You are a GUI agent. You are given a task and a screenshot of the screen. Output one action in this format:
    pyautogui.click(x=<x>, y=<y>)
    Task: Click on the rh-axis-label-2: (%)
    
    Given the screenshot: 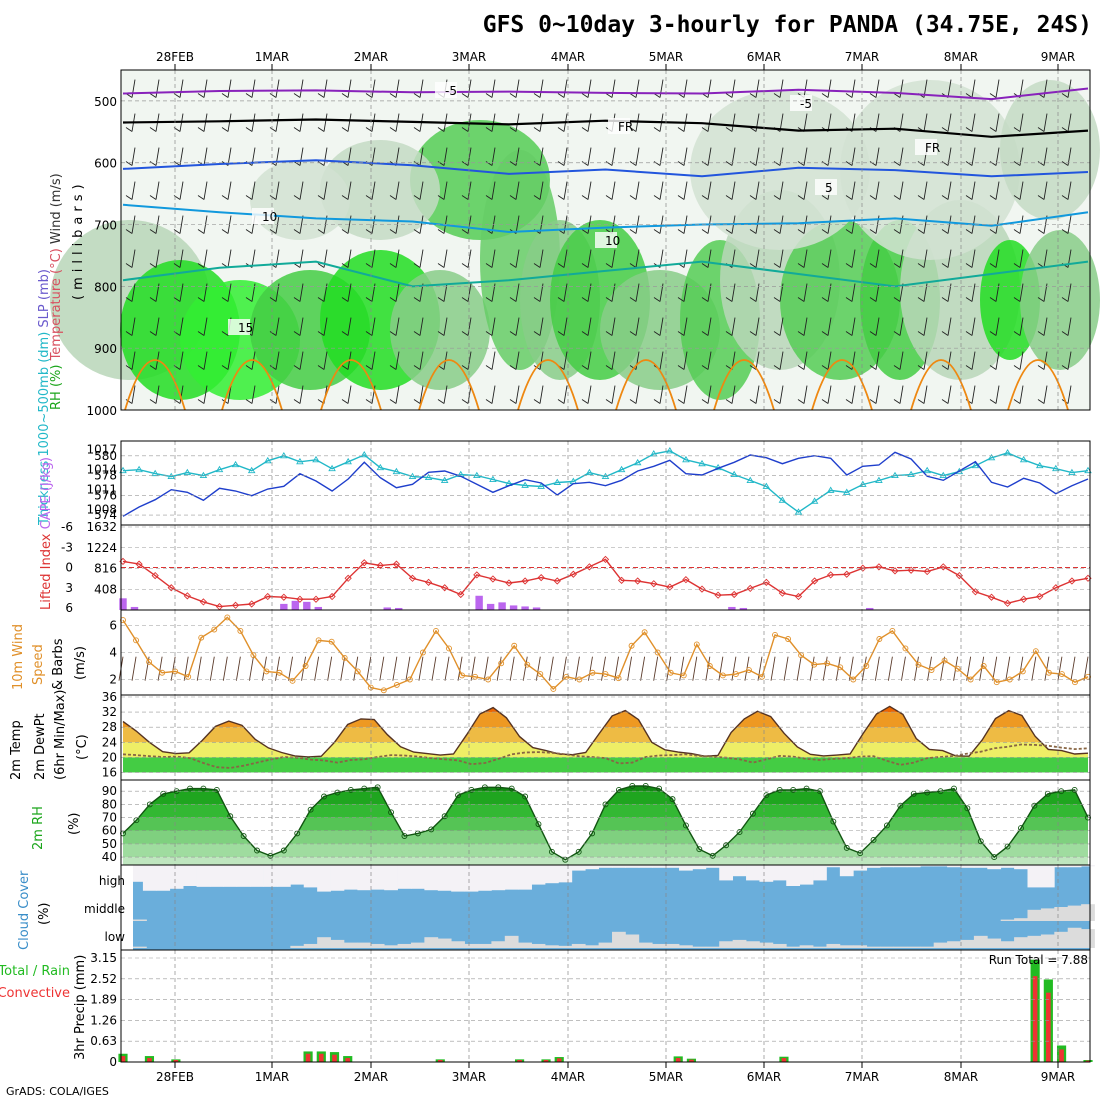 What is the action you would take?
    pyautogui.click(x=74, y=824)
    